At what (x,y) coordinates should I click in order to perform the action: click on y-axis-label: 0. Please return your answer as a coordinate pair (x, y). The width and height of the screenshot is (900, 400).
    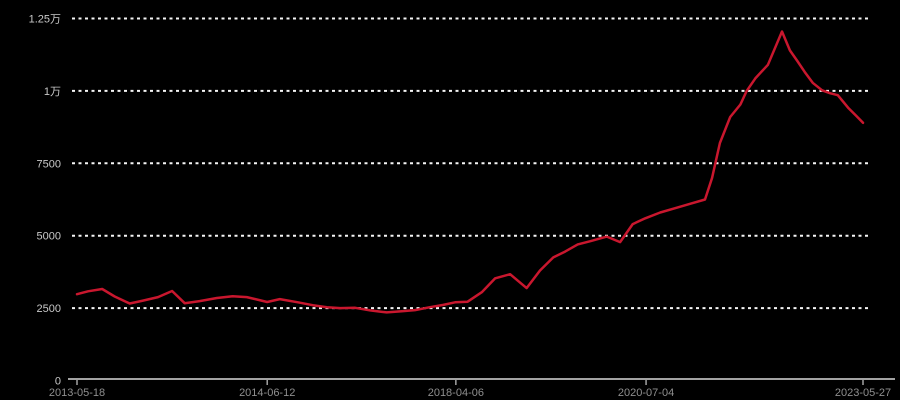
    Looking at the image, I should click on (58, 382).